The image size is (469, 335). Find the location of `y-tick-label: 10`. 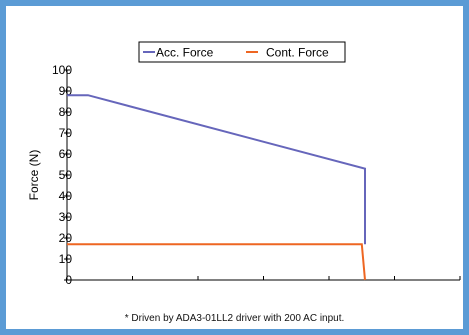

y-tick-label: 10 is located at coordinates (66, 259).